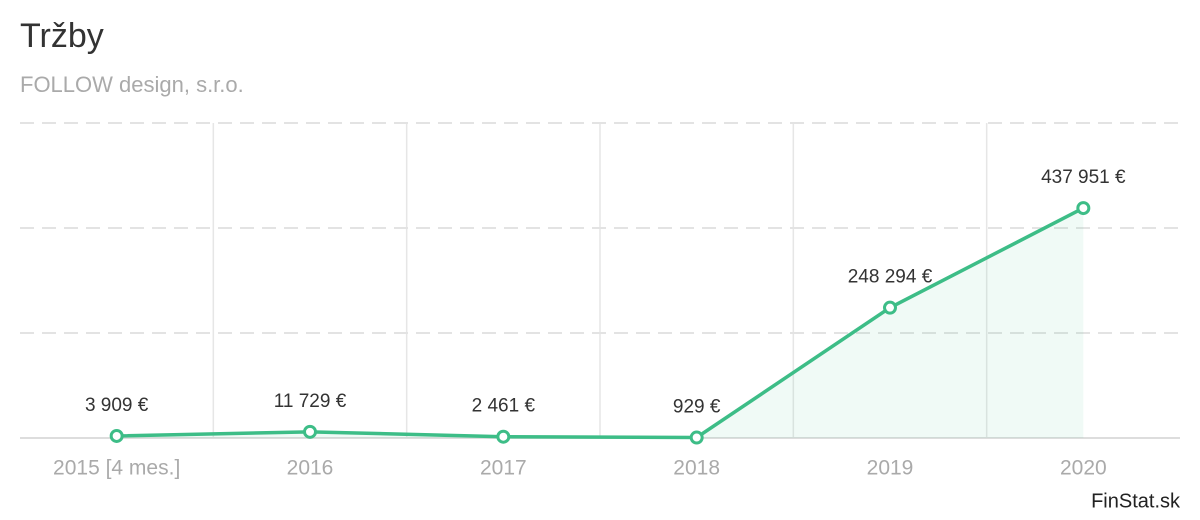 Image resolution: width=1200 pixels, height=520 pixels. What do you see at coordinates (62, 36) in the screenshot?
I see `chart-title: Tržby` at bounding box center [62, 36].